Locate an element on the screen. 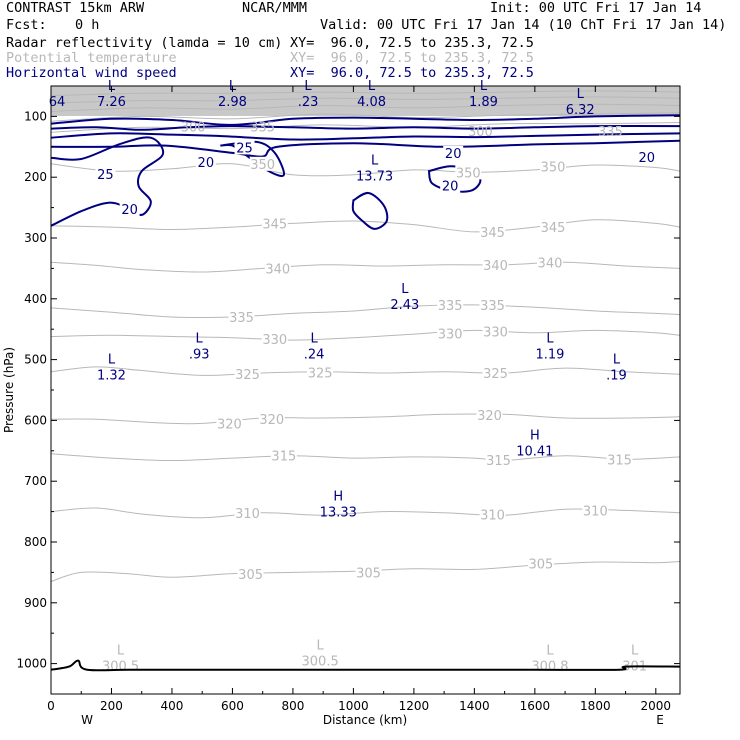 This screenshot has height=740, width=740. y-tick-label: 600 is located at coordinates (35, 420).